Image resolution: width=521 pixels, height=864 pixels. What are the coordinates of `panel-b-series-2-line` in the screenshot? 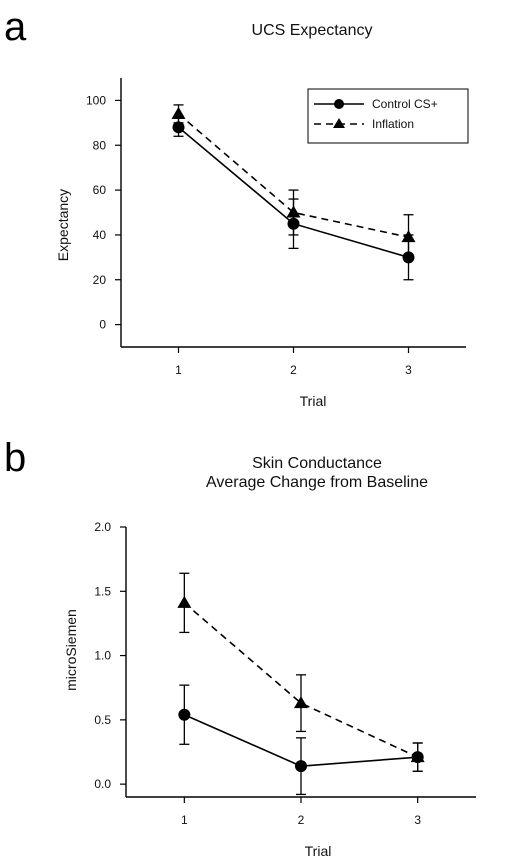 It's located at (301, 680).